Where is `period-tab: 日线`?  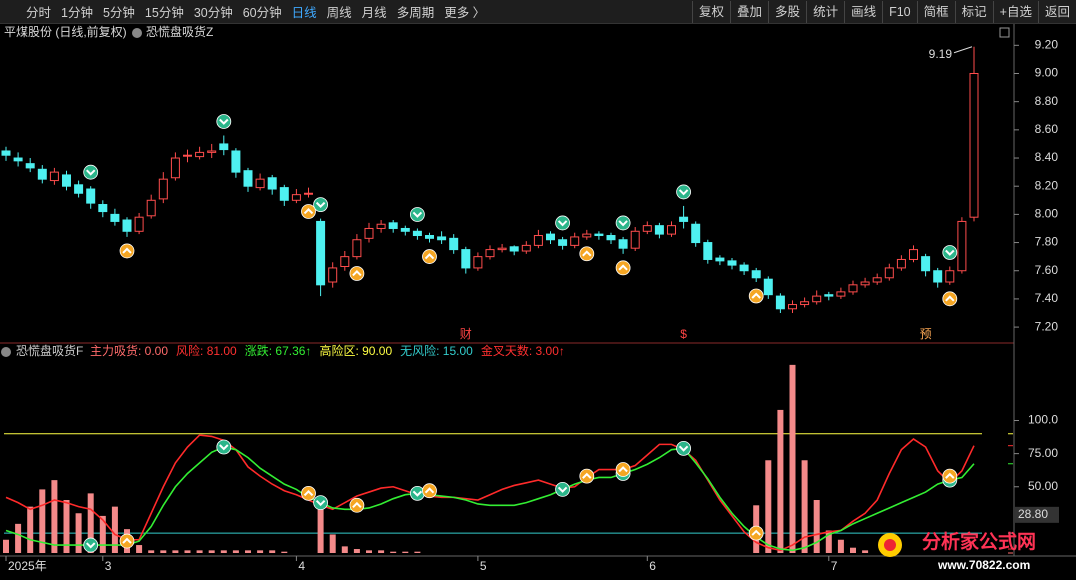
period-tab: 日线 is located at coordinates (304, 13).